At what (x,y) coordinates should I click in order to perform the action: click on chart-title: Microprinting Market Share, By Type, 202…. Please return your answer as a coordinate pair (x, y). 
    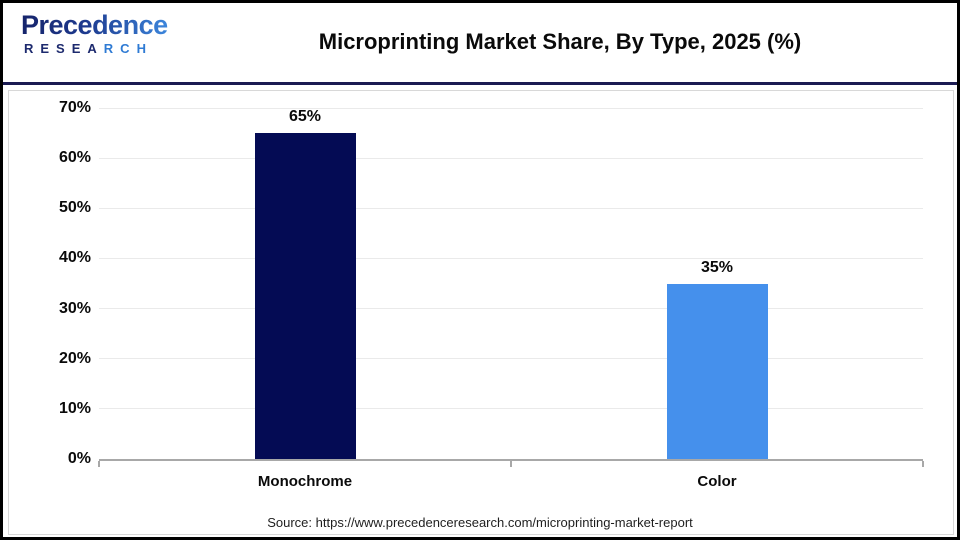
    Looking at the image, I should click on (560, 41).